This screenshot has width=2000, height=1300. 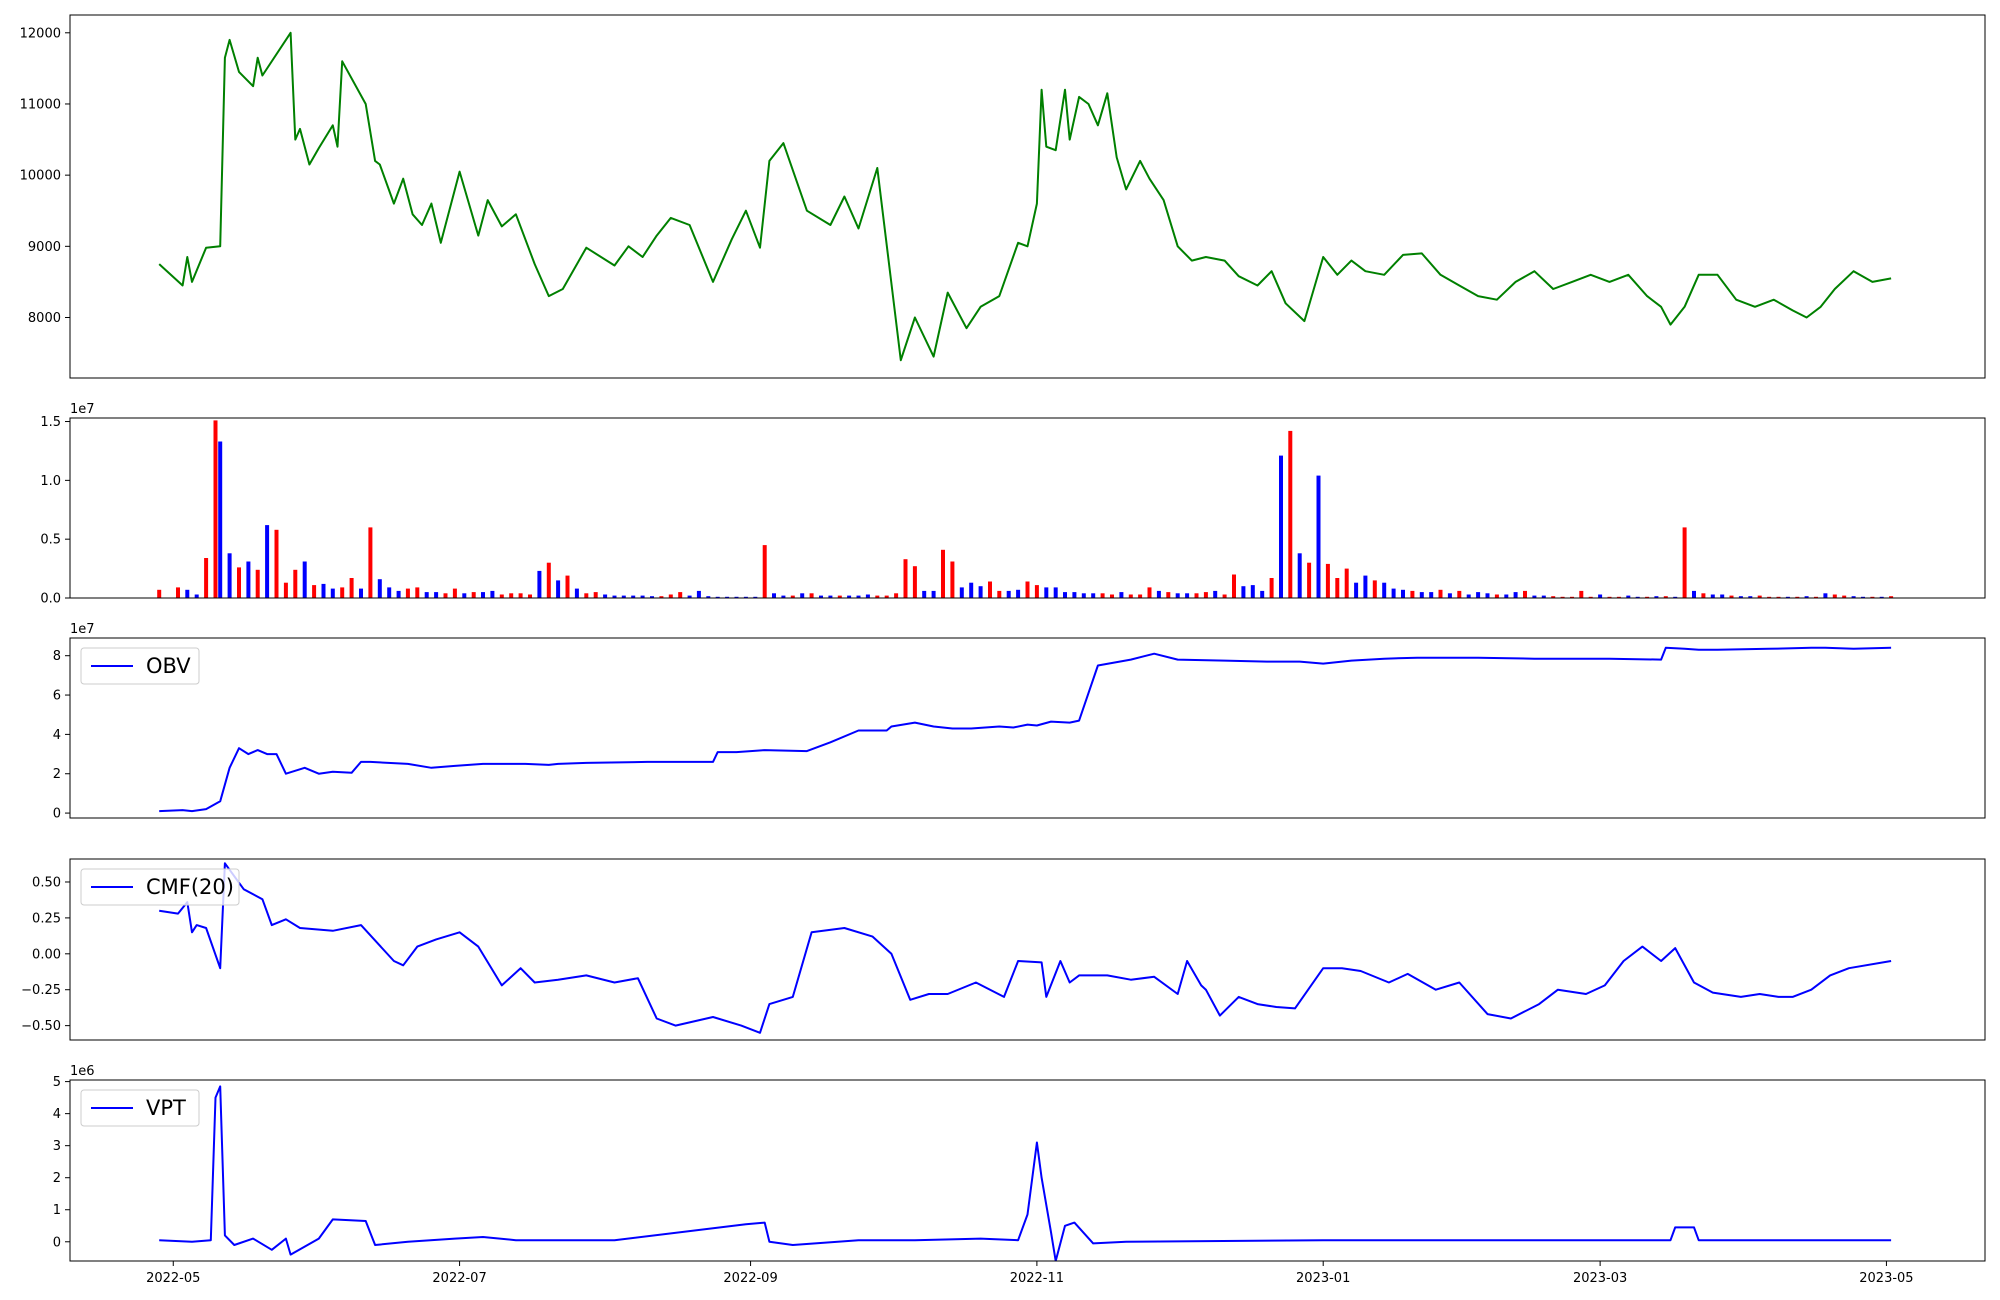 What do you see at coordinates (1025, 948) in the screenshot?
I see `chart-marks` at bounding box center [1025, 948].